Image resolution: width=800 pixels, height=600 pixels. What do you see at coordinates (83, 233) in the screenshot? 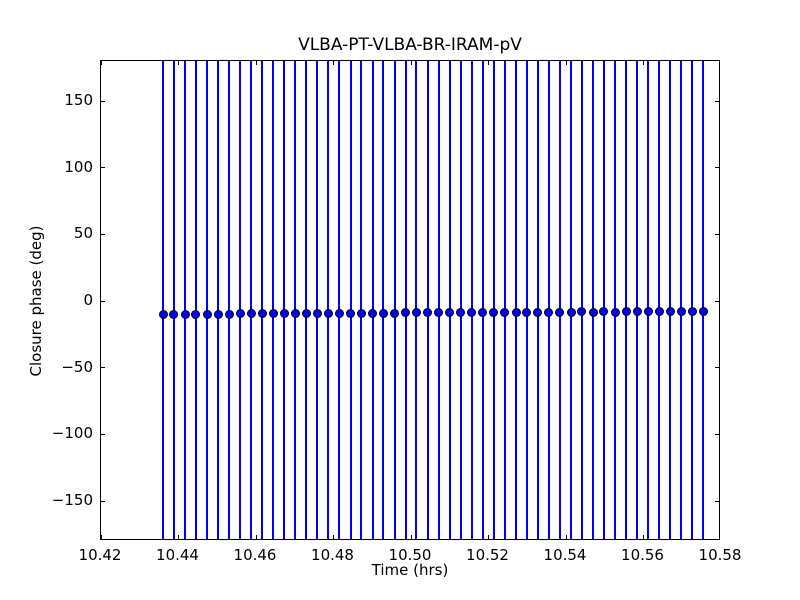
I see `y-tick-label: 50` at bounding box center [83, 233].